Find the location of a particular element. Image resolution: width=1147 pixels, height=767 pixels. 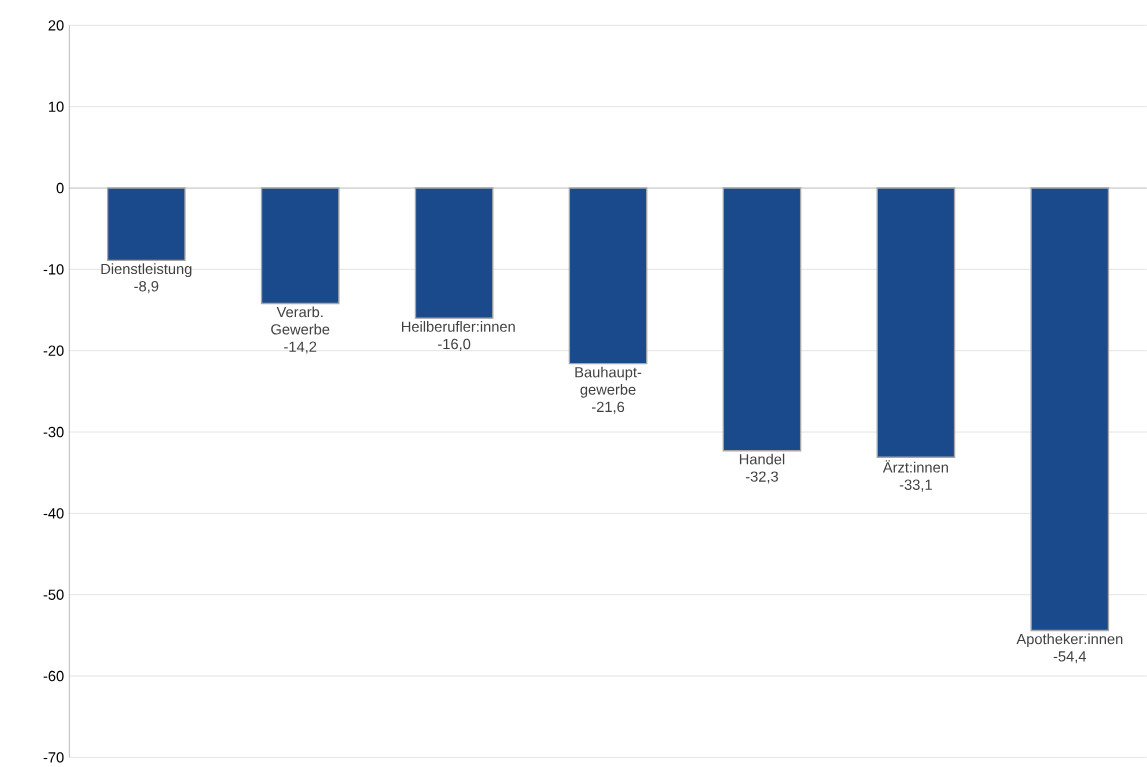

x-tick-label: Bauhaupt-gewerbe is located at coordinates (608, 382).